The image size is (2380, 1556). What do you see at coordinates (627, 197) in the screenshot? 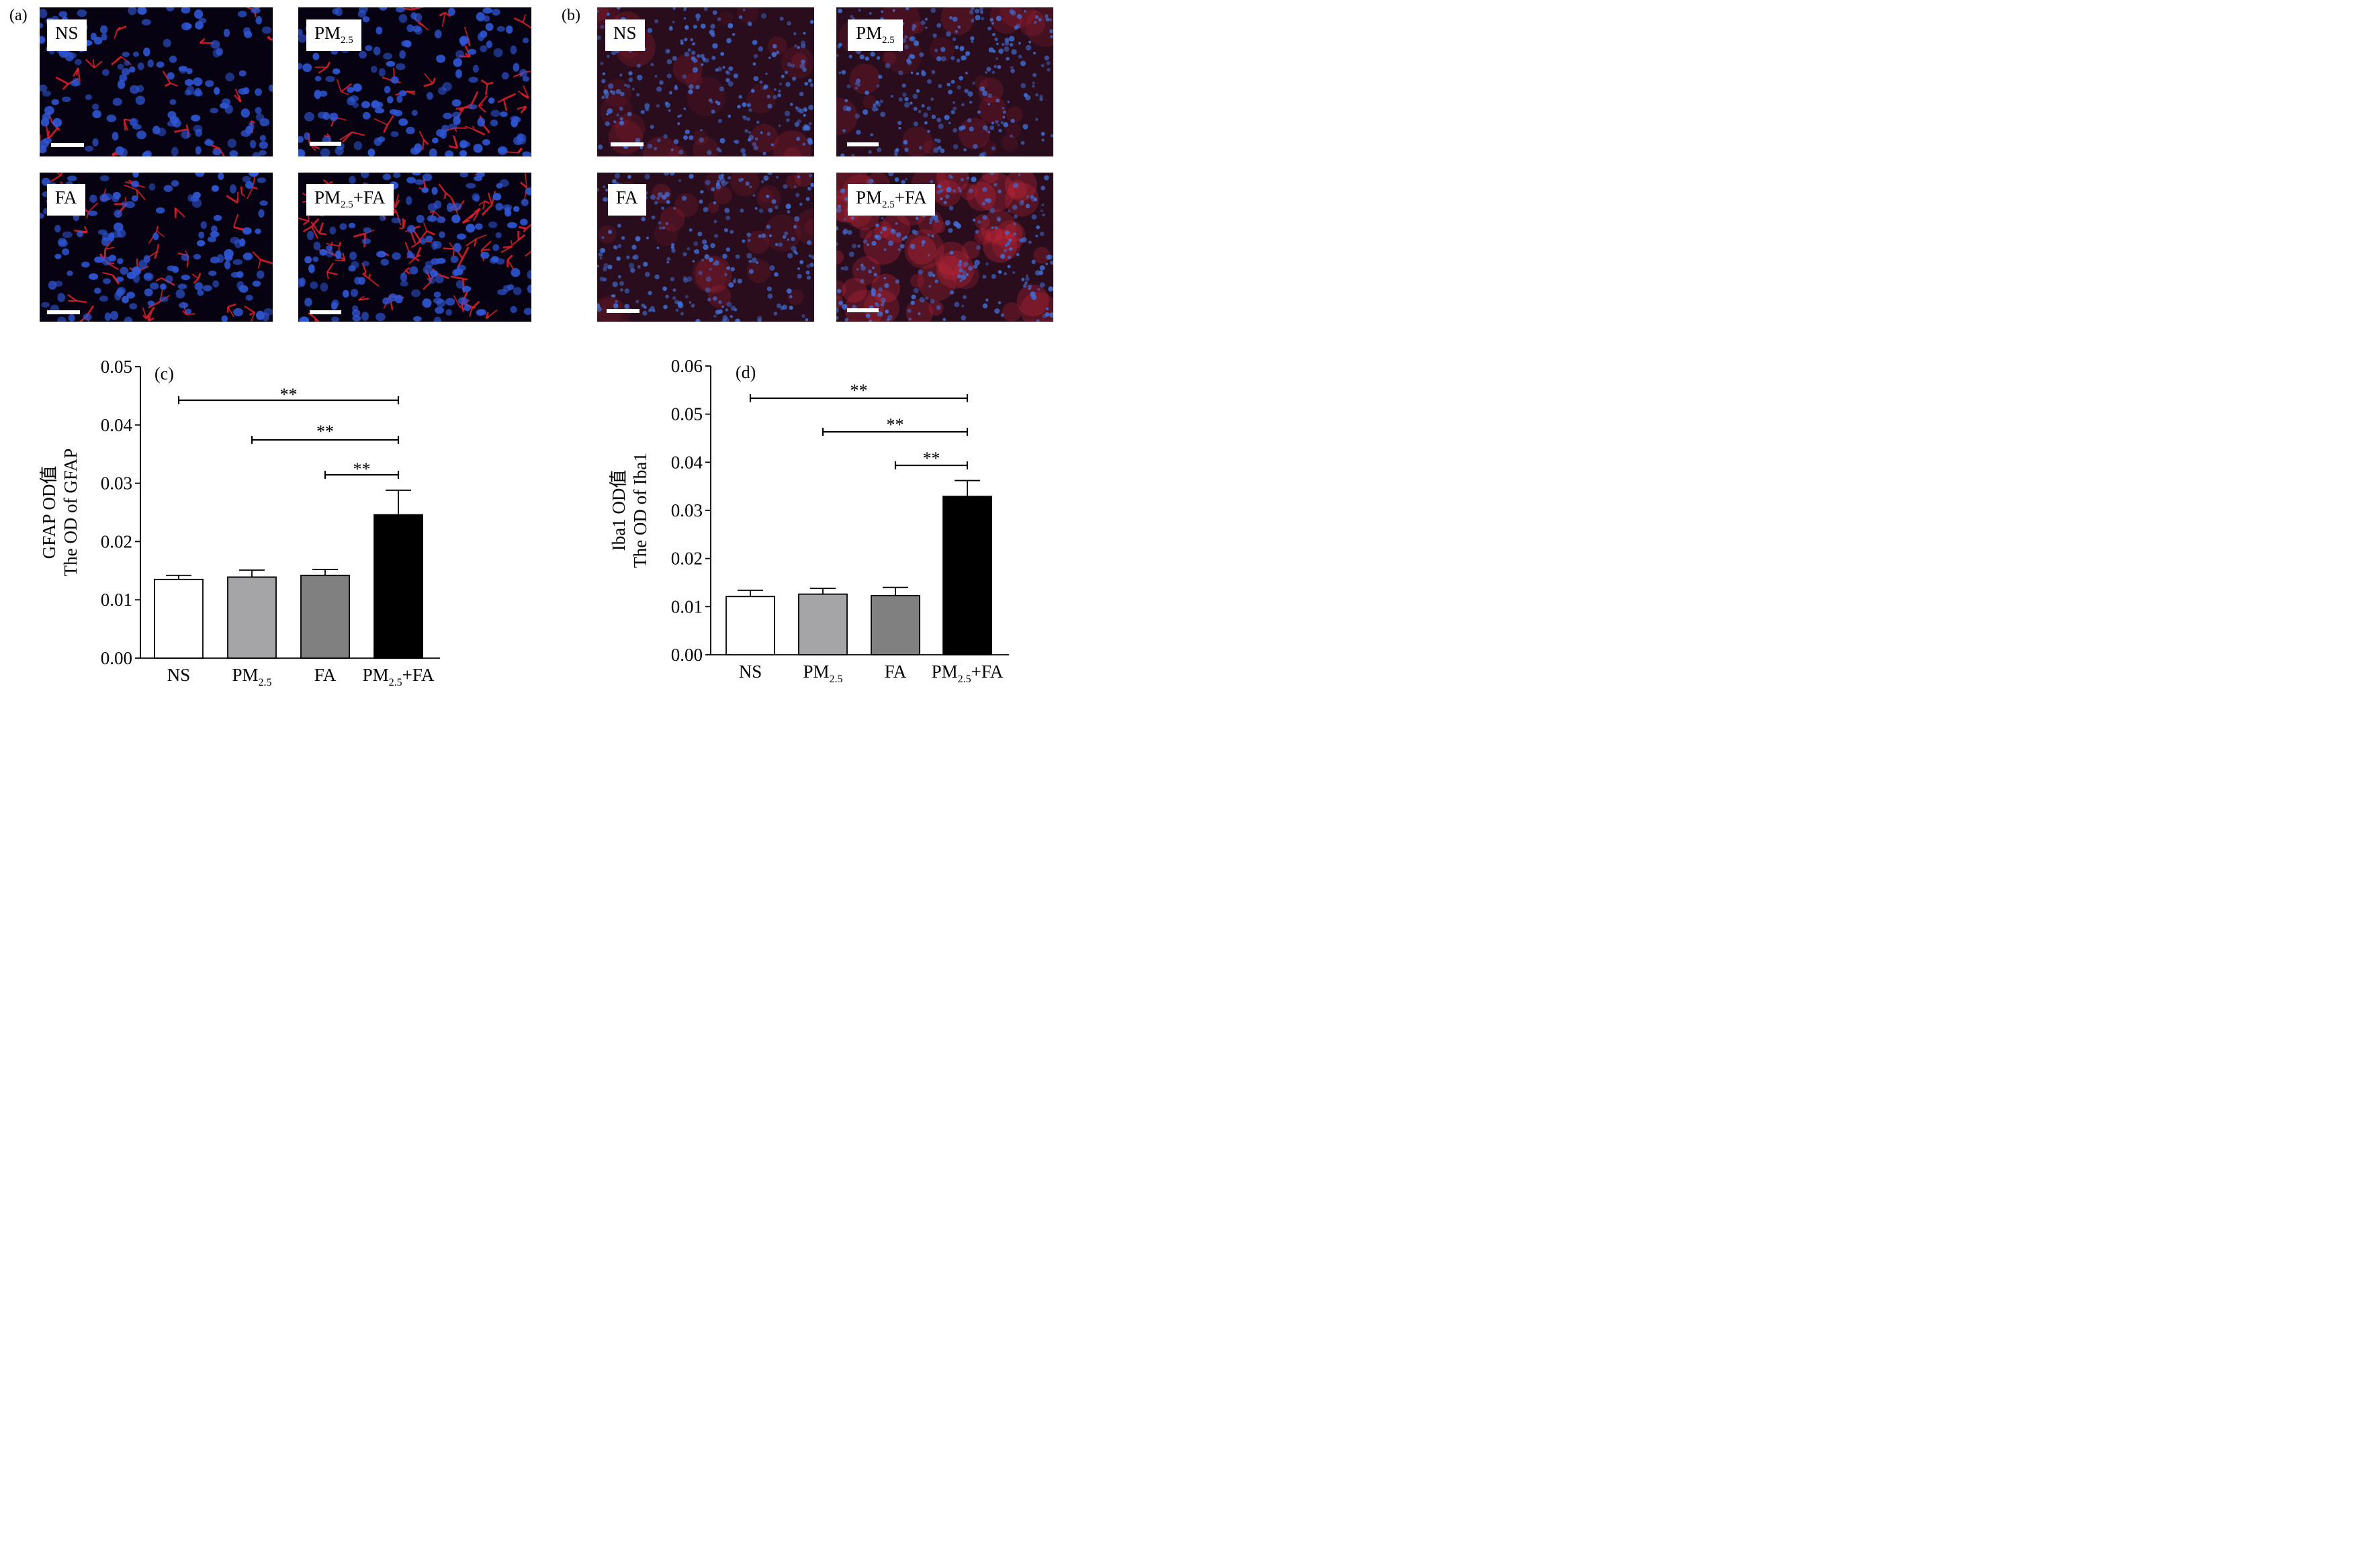
I see `tag-main: FA` at bounding box center [627, 197].